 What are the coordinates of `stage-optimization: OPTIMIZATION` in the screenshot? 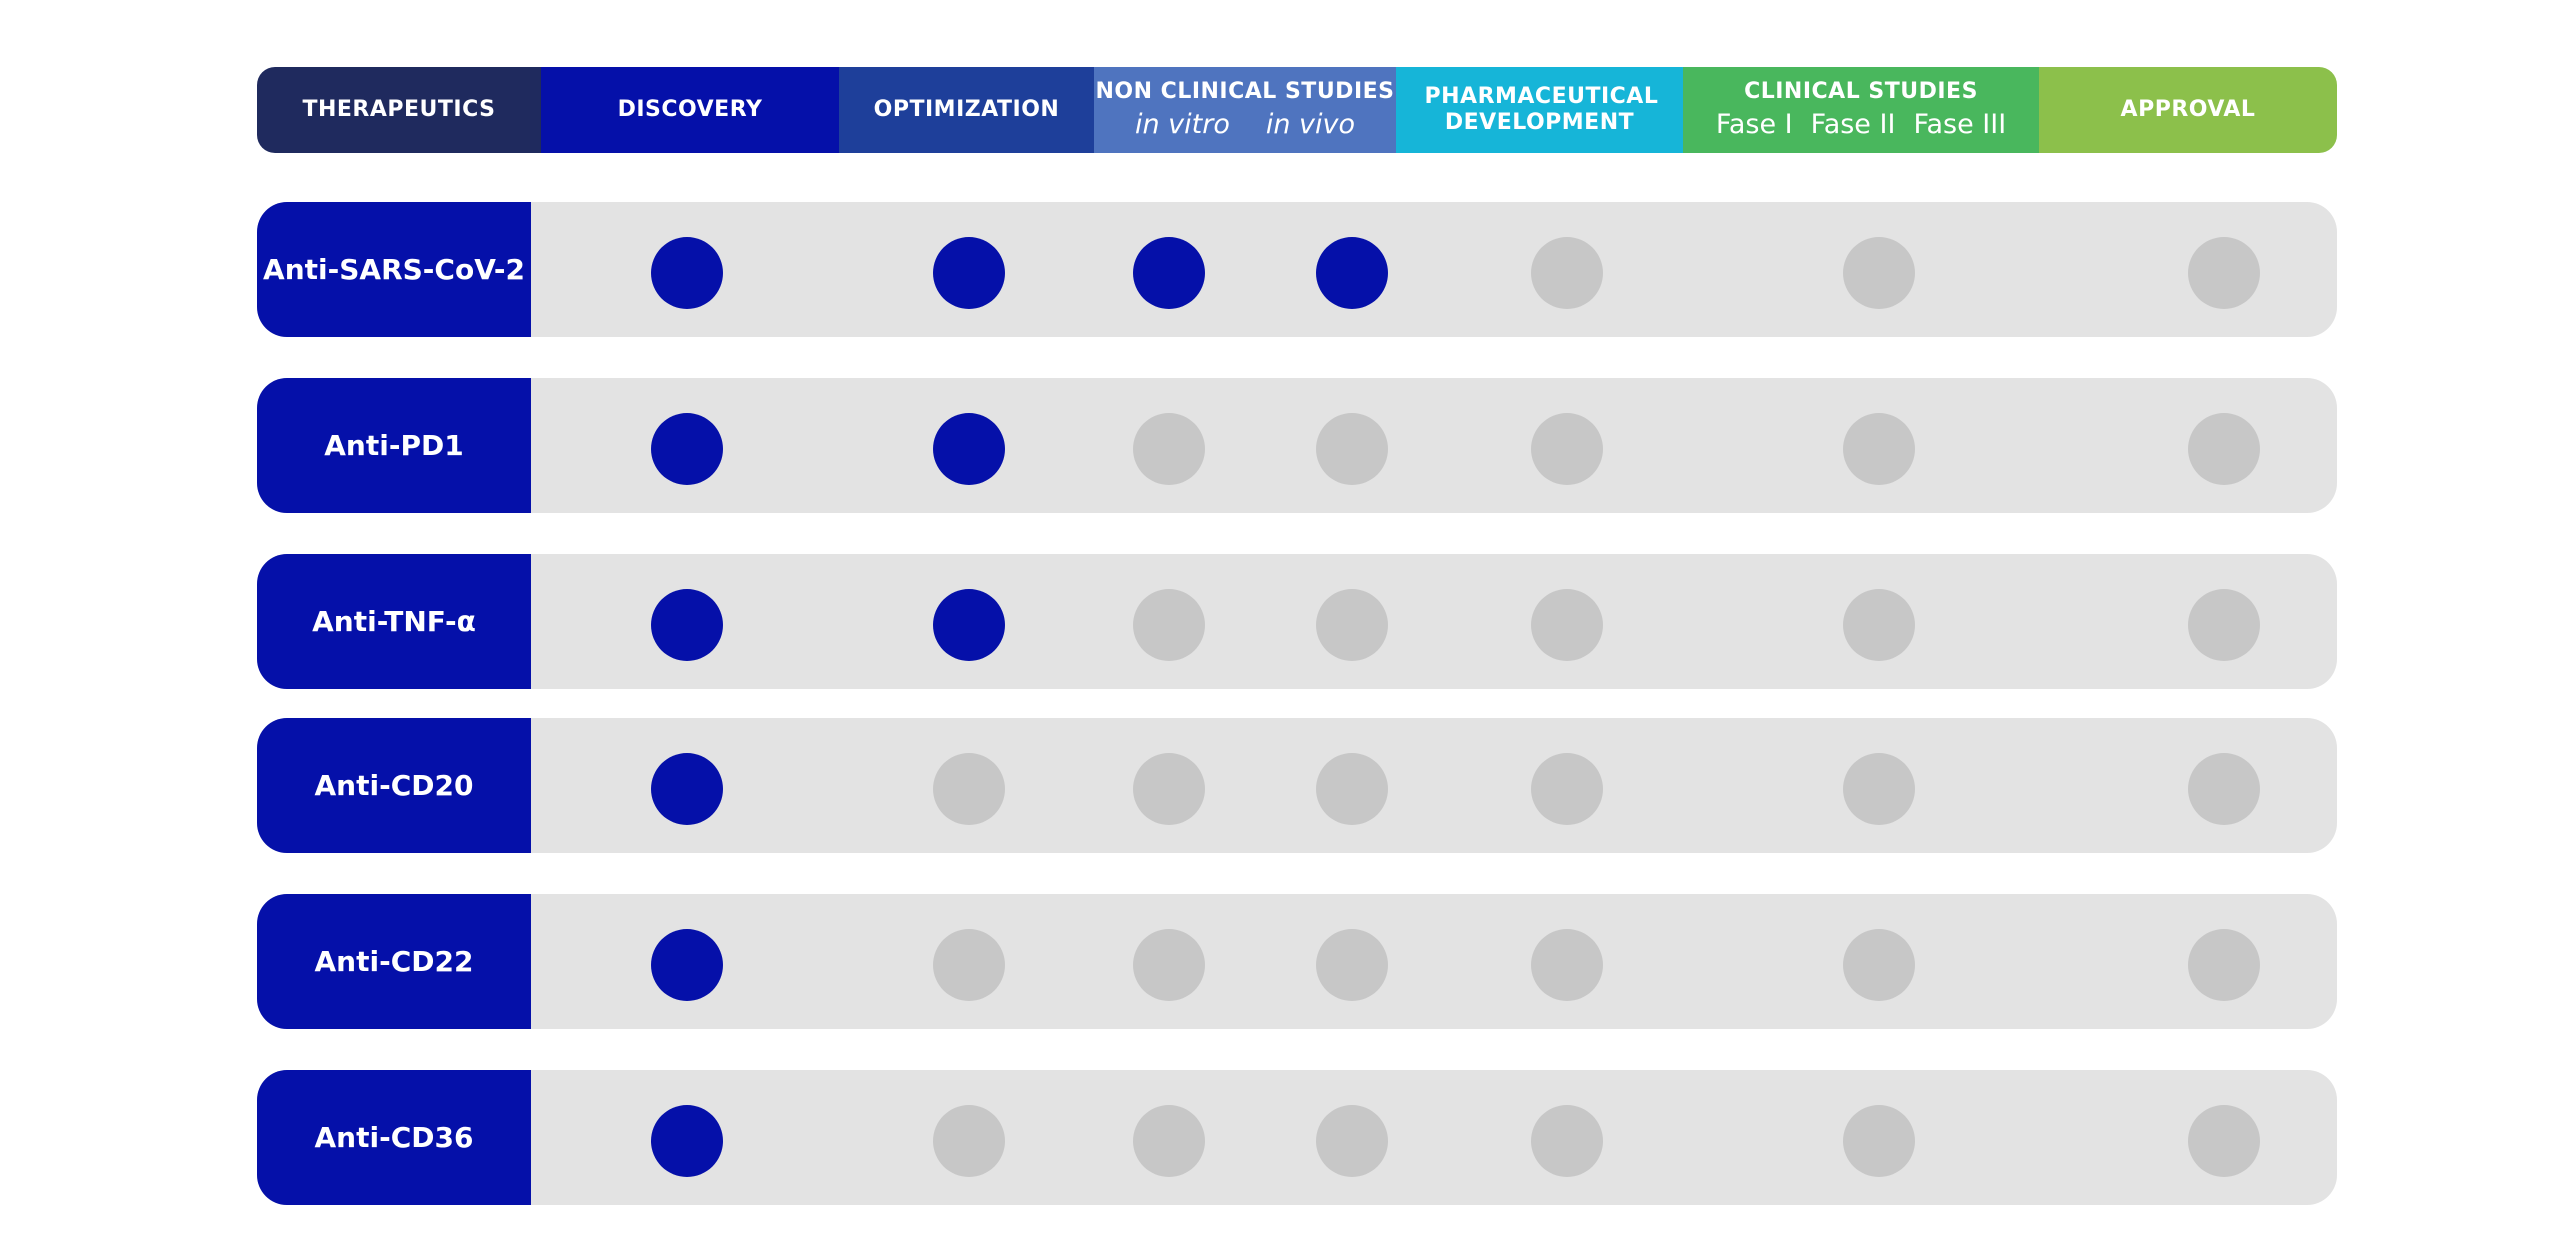 It's located at (966, 110).